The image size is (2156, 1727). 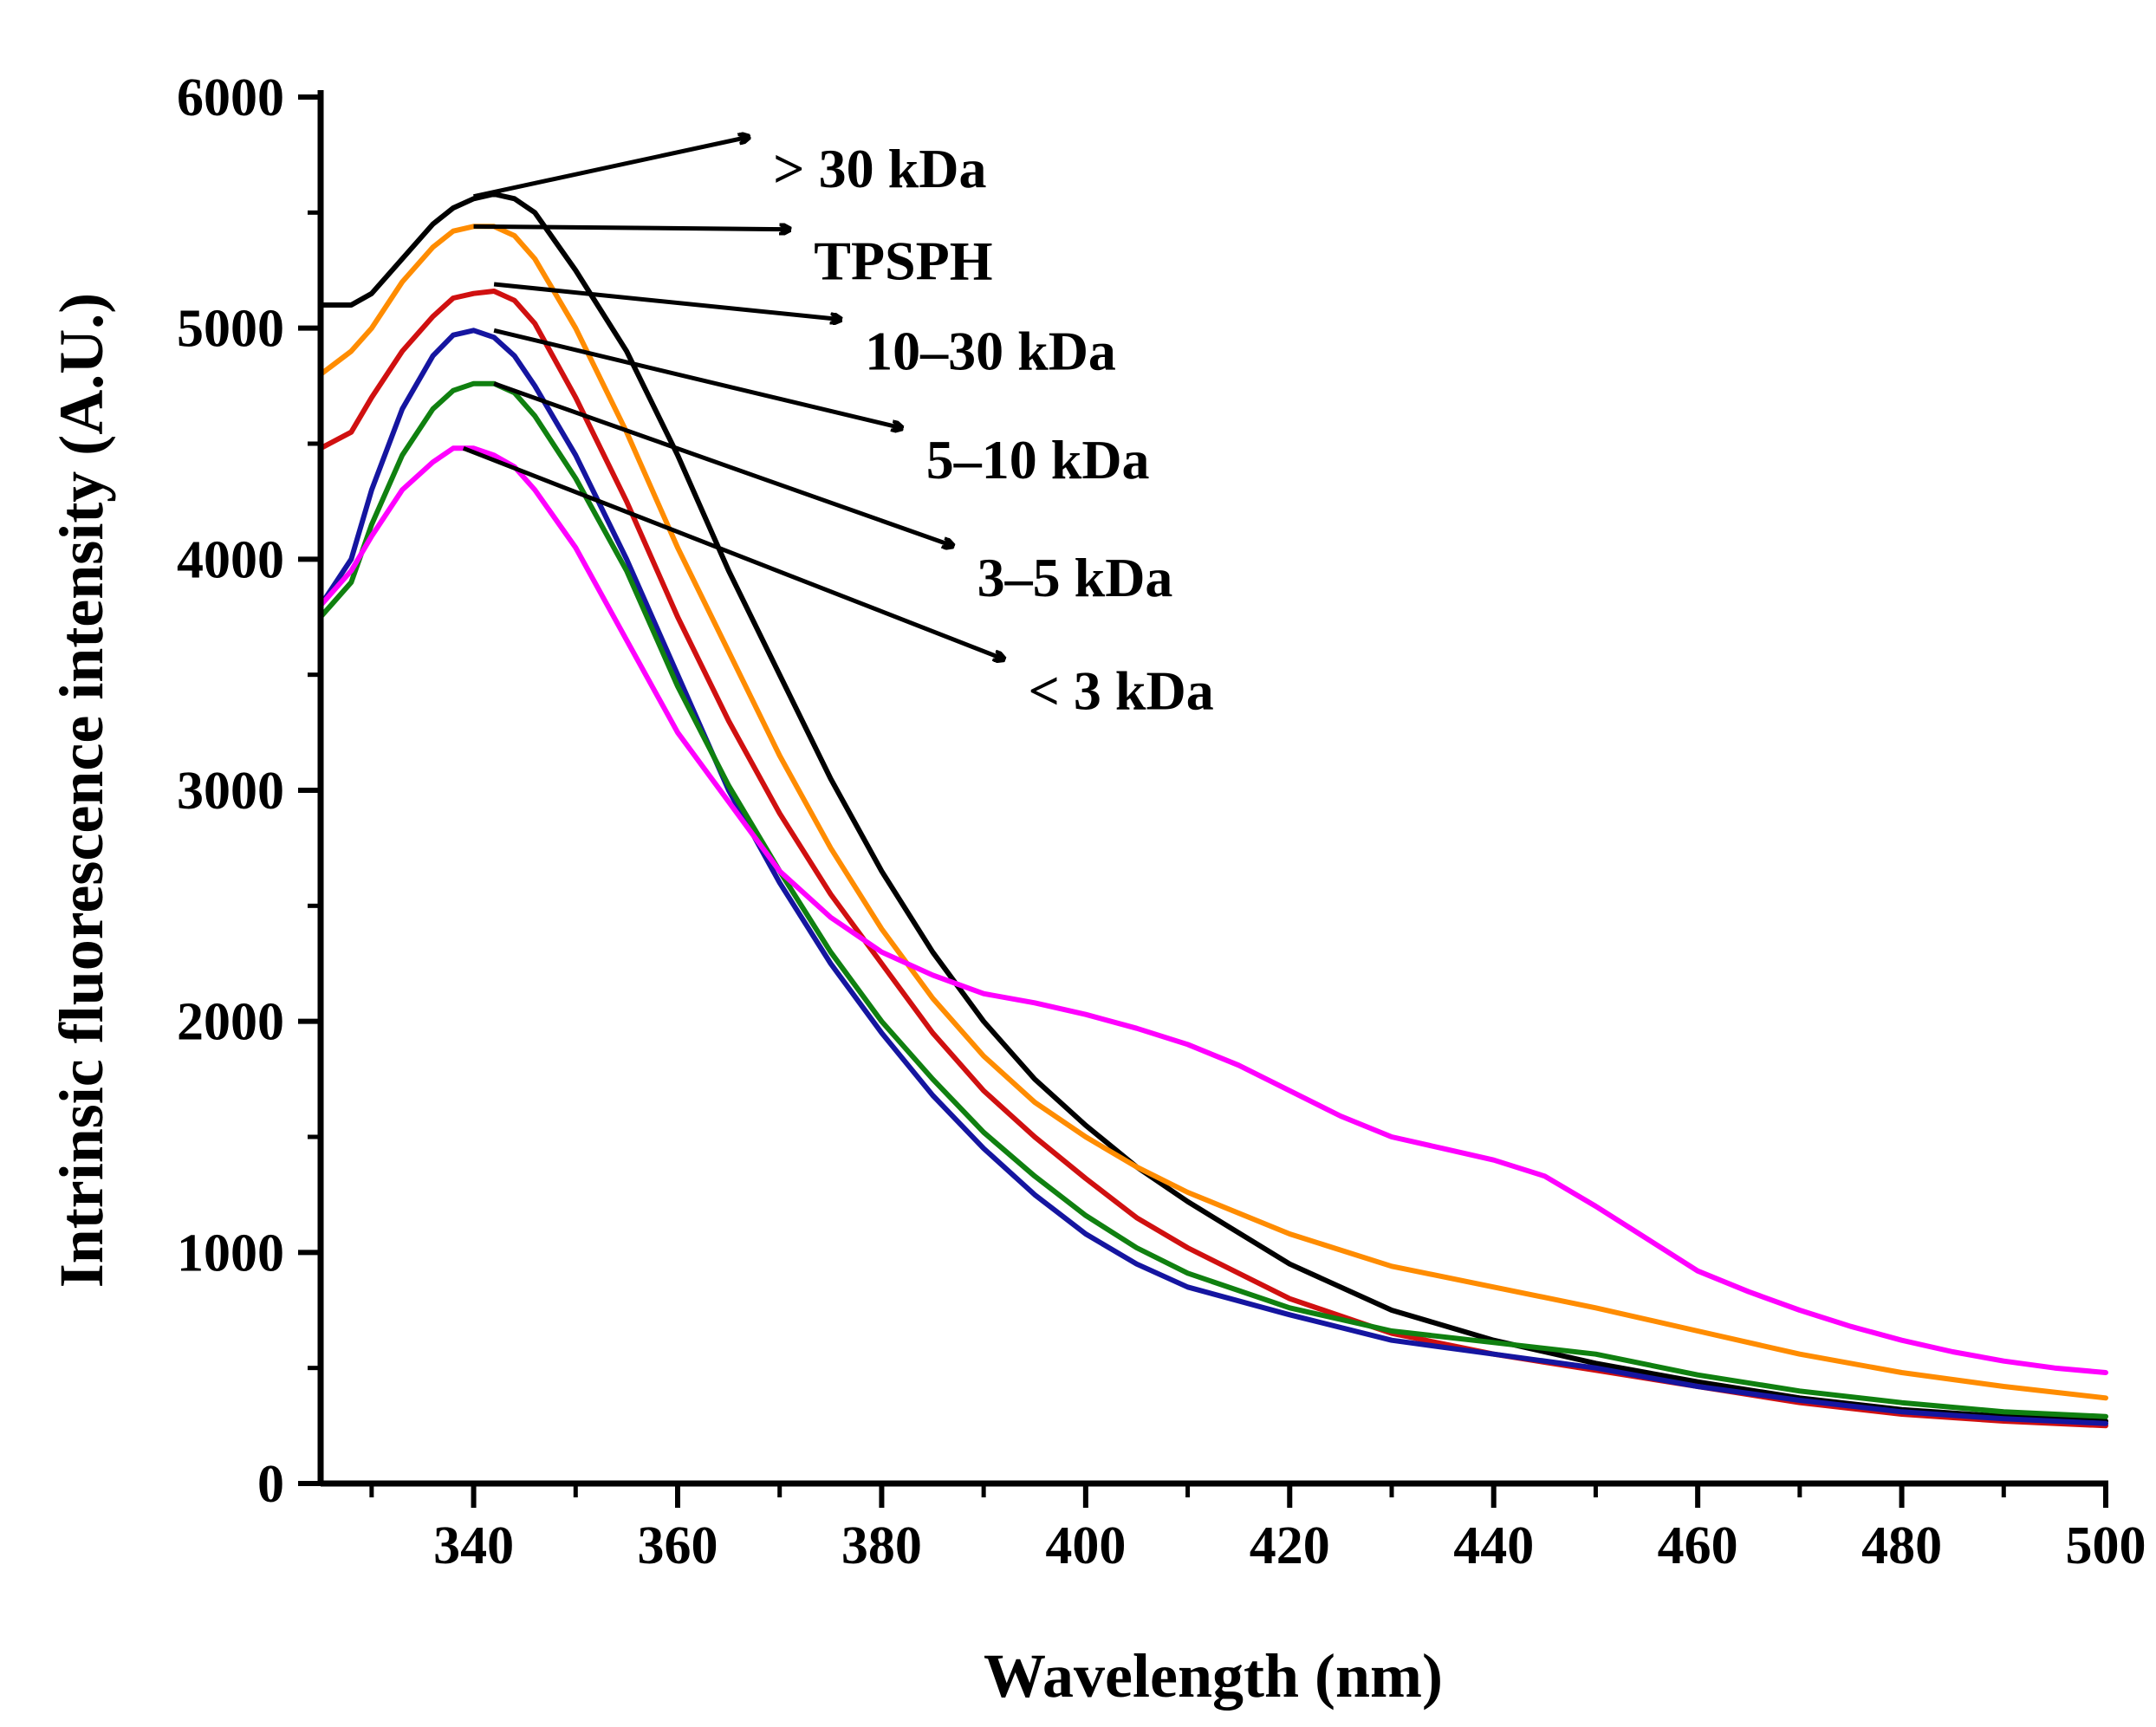 I want to click on x-tick-label: 420, so click(x=1290, y=1545).